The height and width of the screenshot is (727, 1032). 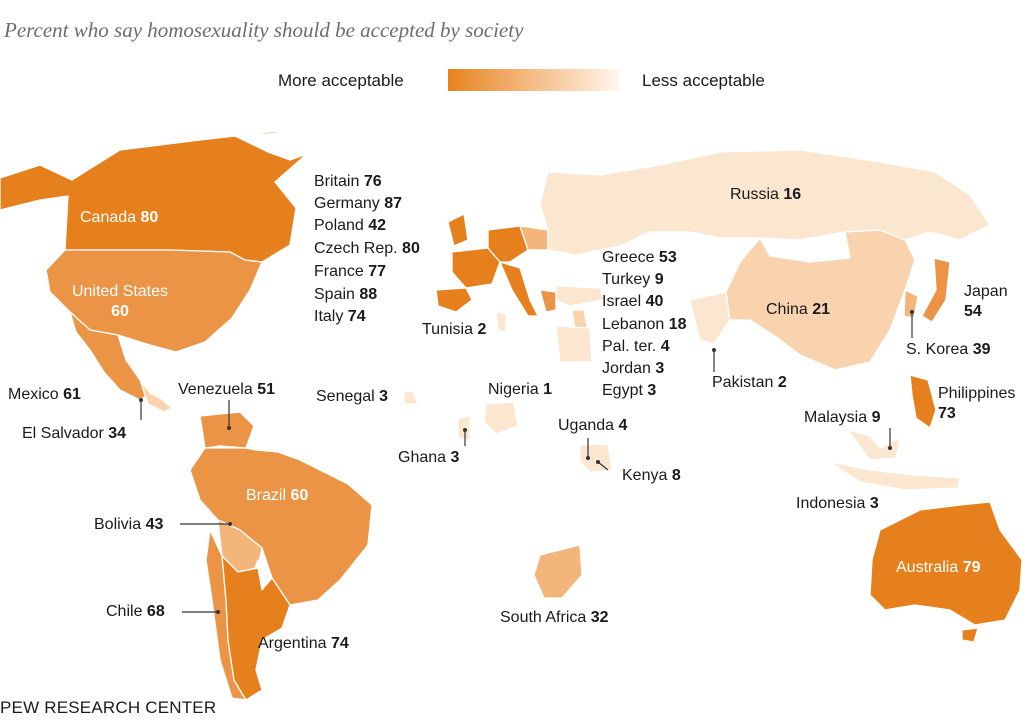 What do you see at coordinates (141, 400) in the screenshot?
I see `dot-el-salvador` at bounding box center [141, 400].